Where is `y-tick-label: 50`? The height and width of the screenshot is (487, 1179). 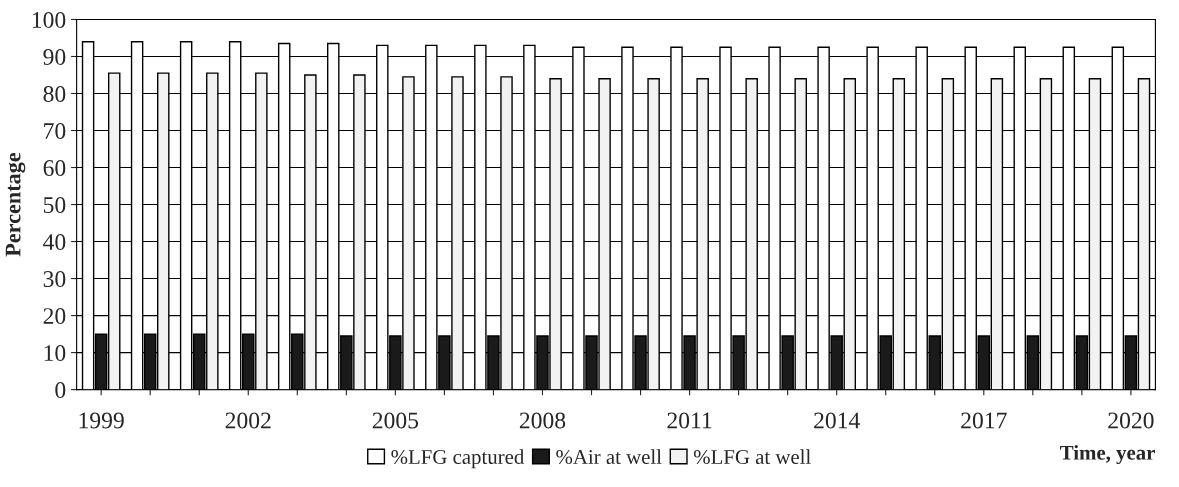
y-tick-label: 50 is located at coordinates (54, 205).